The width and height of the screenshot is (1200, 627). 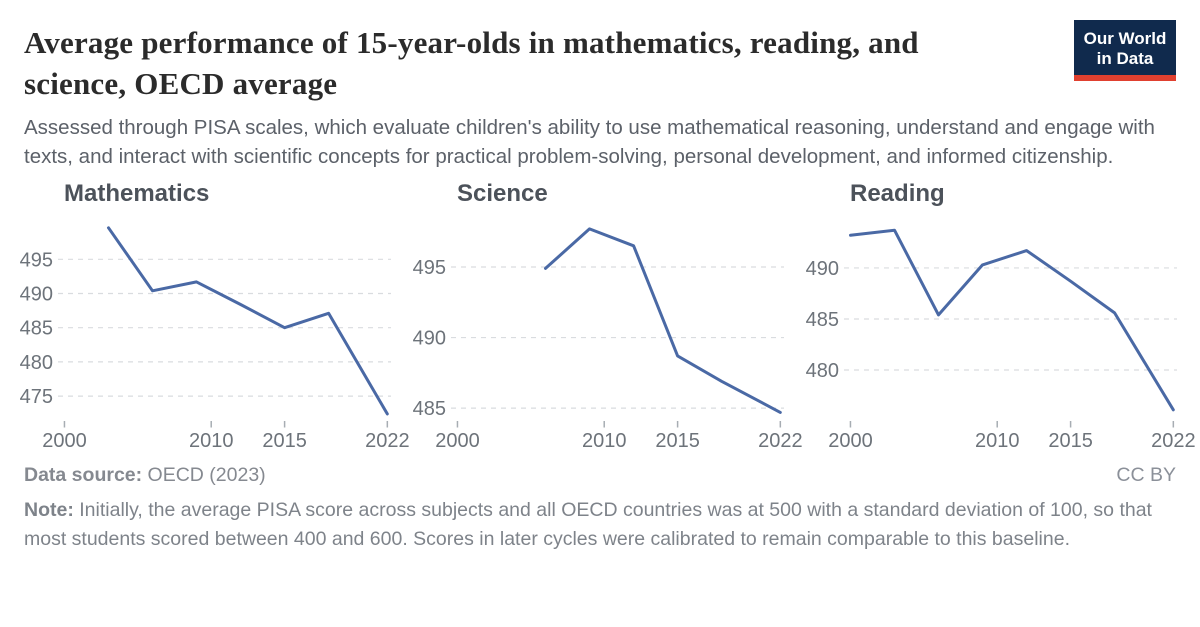 I want to click on chart-panel-reading: Reading 480 485 490 2000 2010 2015 2022, so click(x=1002, y=314).